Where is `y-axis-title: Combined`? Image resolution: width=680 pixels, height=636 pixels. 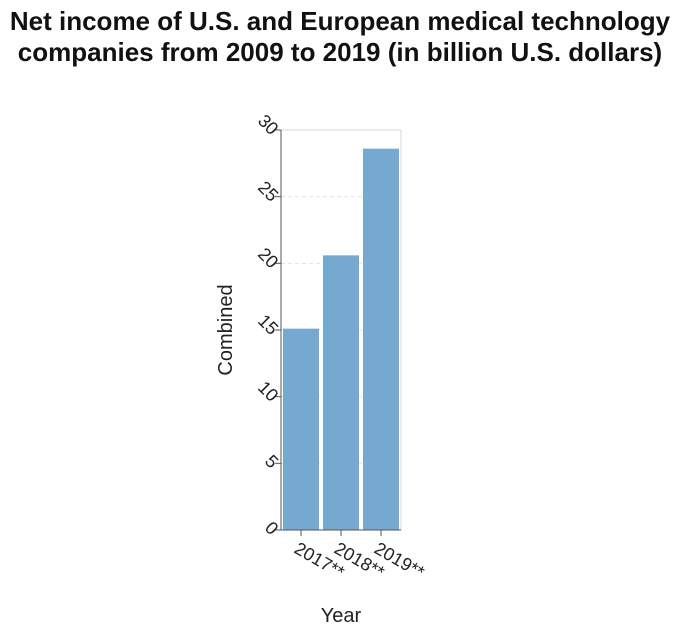
y-axis-title: Combined is located at coordinates (226, 329).